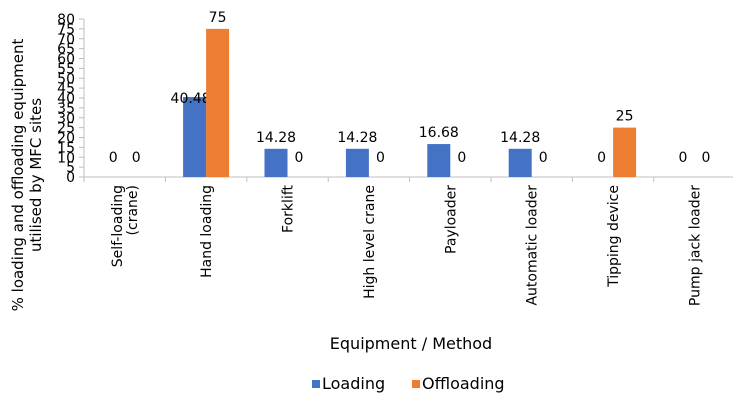  What do you see at coordinates (66, 109) in the screenshot?
I see `y-tick-label: 35` at bounding box center [66, 109].